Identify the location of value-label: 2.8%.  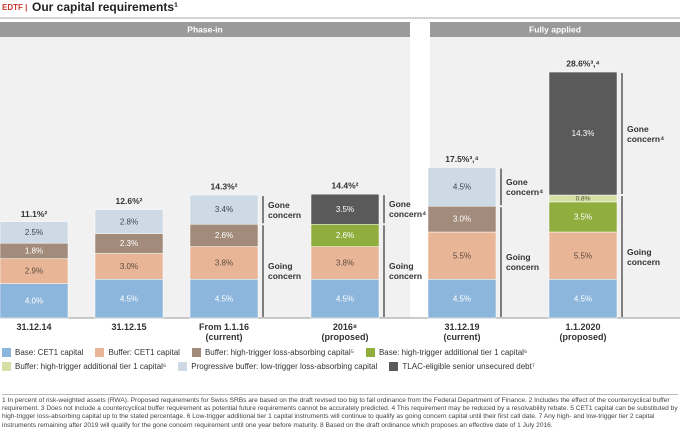
(129, 221).